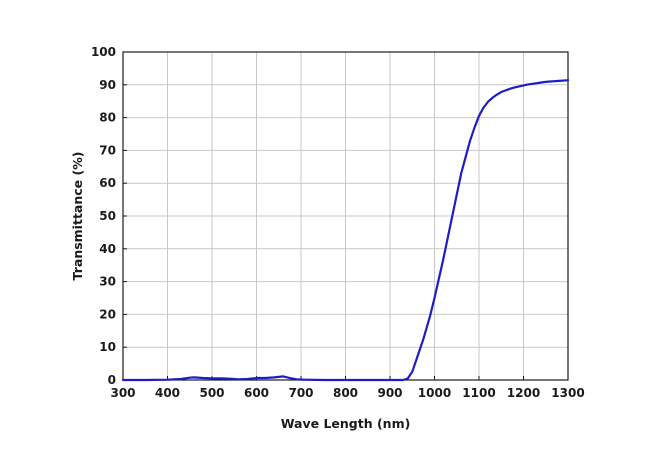  I want to click on x-tick-label: 400, so click(167, 393).